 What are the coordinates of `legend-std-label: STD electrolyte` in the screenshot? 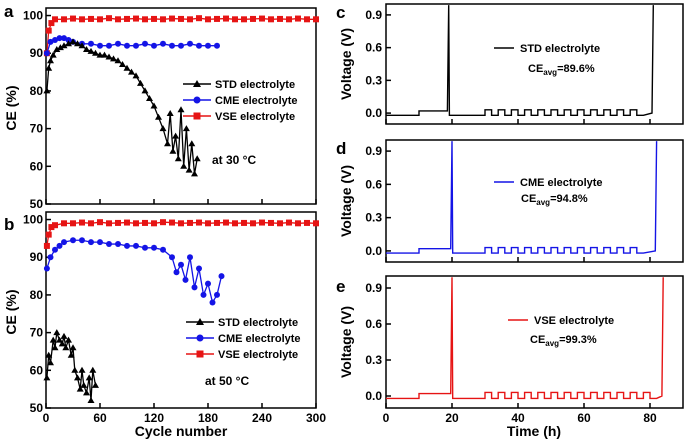 It's located at (258, 323).